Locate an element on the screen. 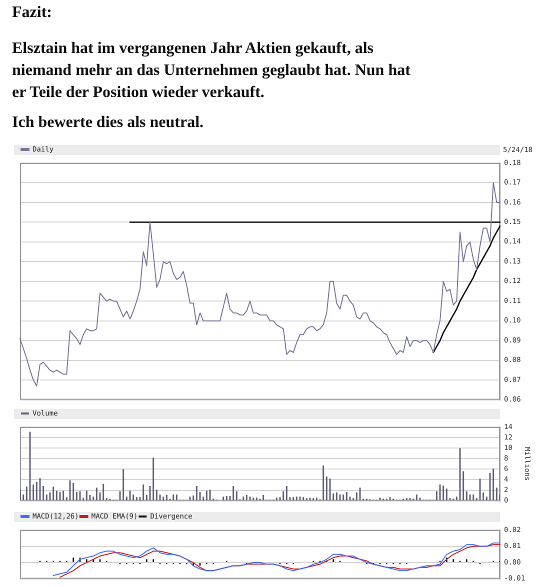 This screenshot has width=539, height=587. text: Fazit: is located at coordinates (32, 13).